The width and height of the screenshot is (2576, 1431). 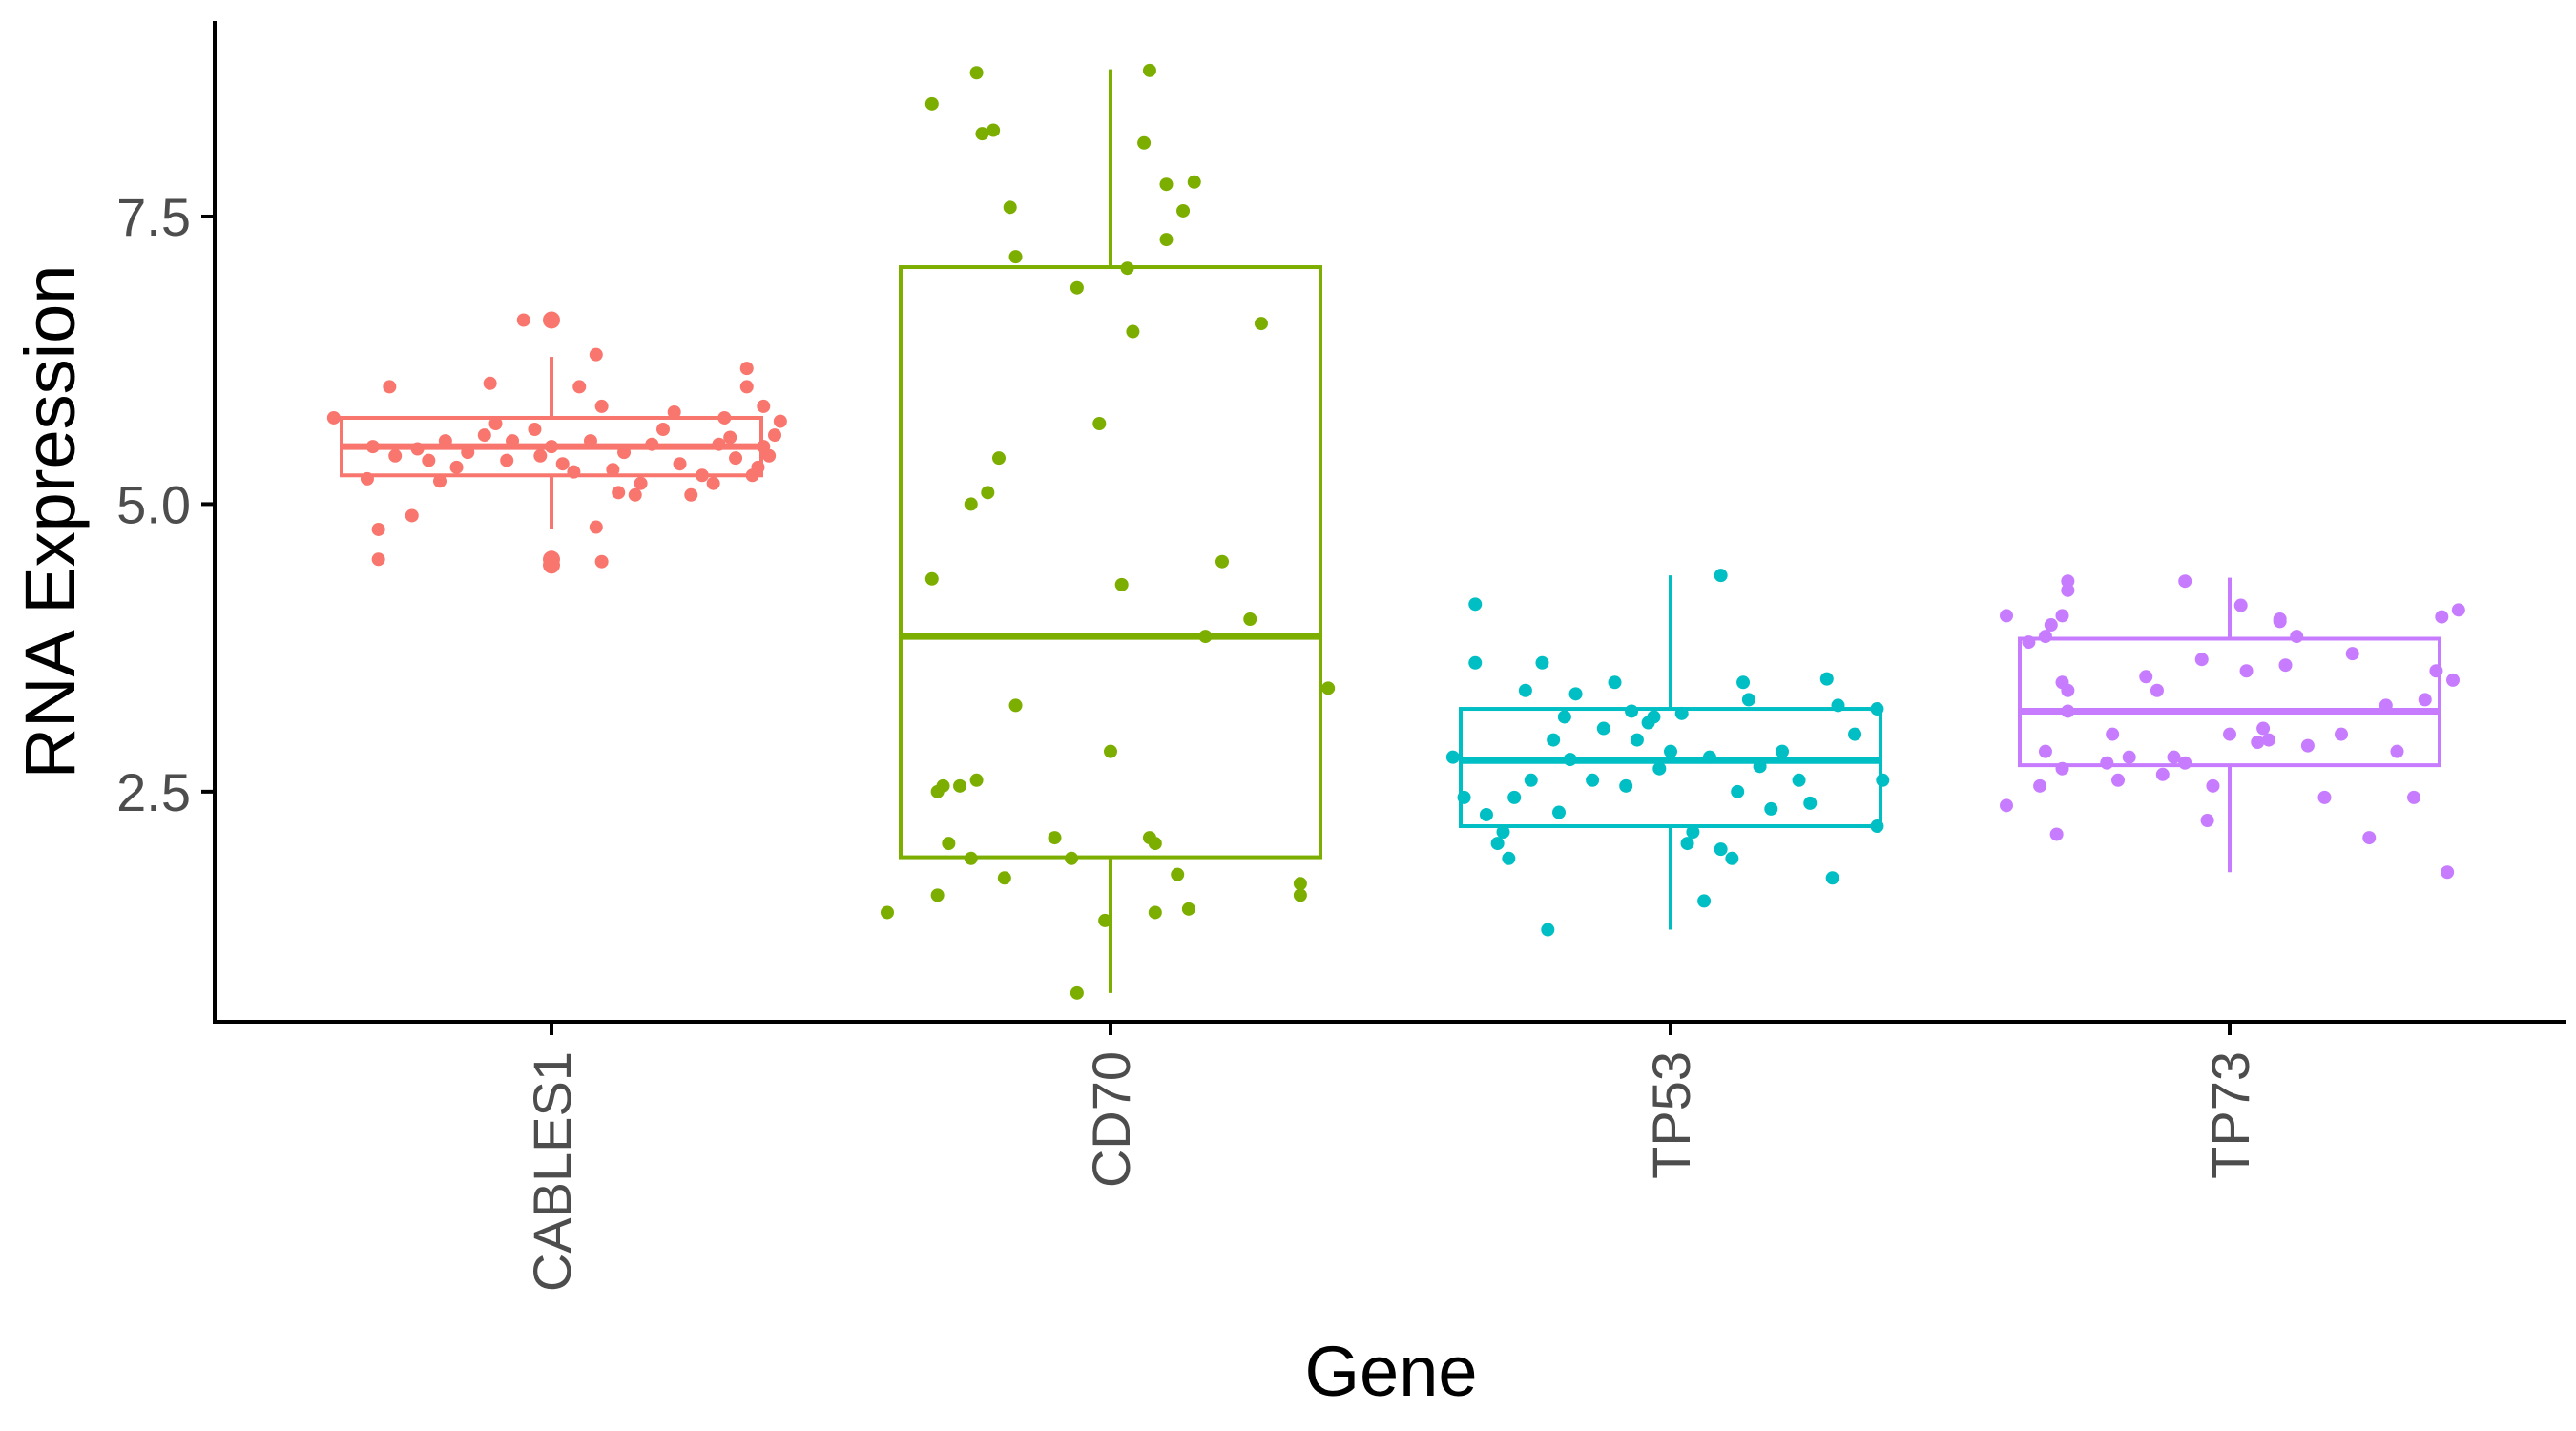 What do you see at coordinates (1110, 562) in the screenshot?
I see `box-iqr` at bounding box center [1110, 562].